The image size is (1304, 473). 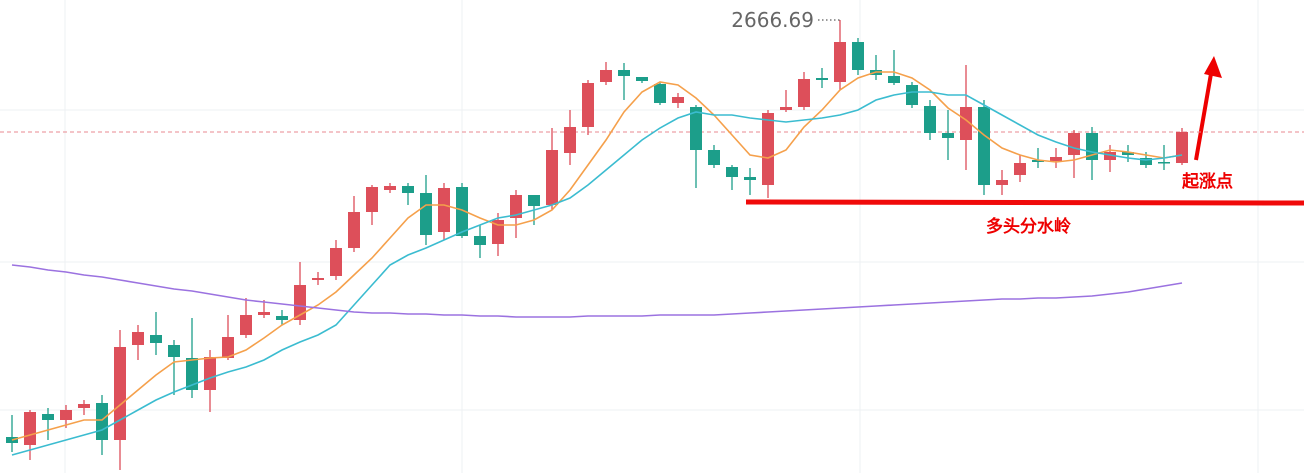 I want to click on high-label: 2666.69, so click(x=772, y=20).